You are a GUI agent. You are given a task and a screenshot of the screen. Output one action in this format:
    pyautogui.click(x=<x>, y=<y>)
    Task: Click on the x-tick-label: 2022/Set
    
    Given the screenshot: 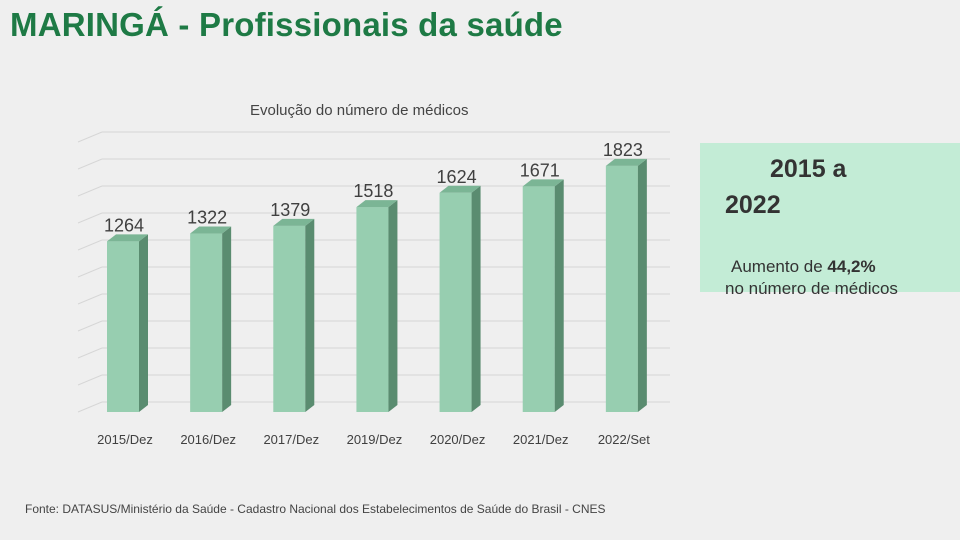 What is the action you would take?
    pyautogui.click(x=624, y=439)
    